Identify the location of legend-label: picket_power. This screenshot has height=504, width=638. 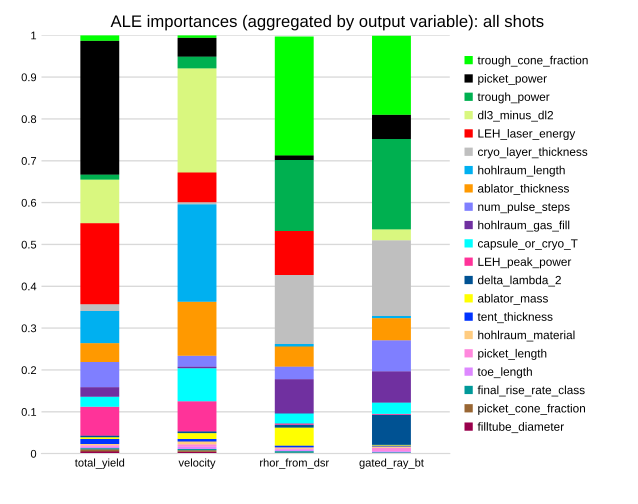
(512, 80).